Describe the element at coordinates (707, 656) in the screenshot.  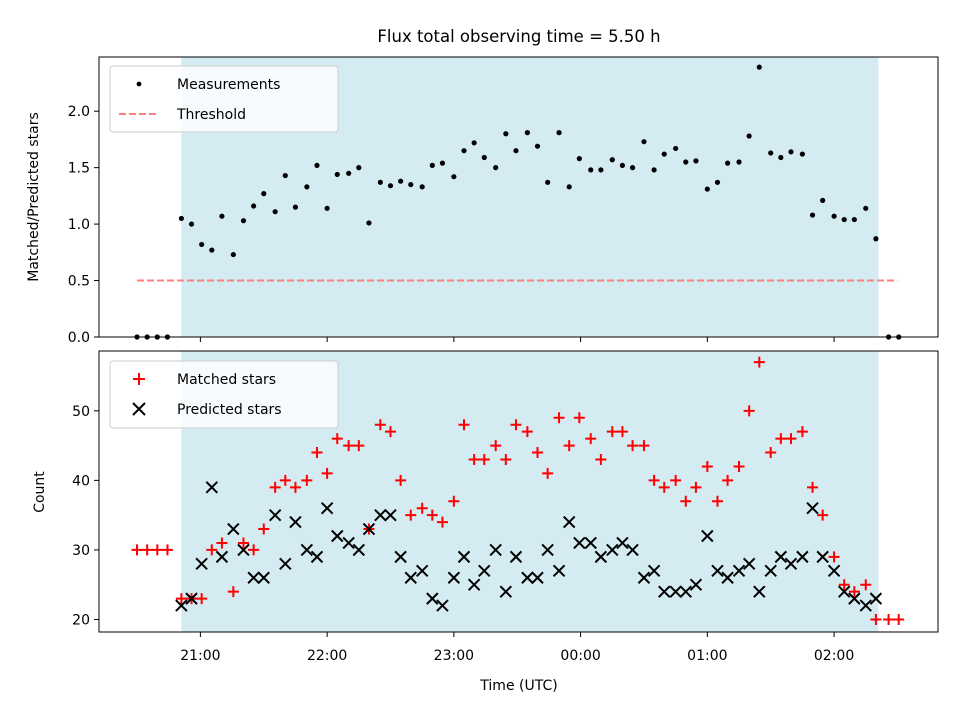
I see `x-tick-label: 01:00` at that location.